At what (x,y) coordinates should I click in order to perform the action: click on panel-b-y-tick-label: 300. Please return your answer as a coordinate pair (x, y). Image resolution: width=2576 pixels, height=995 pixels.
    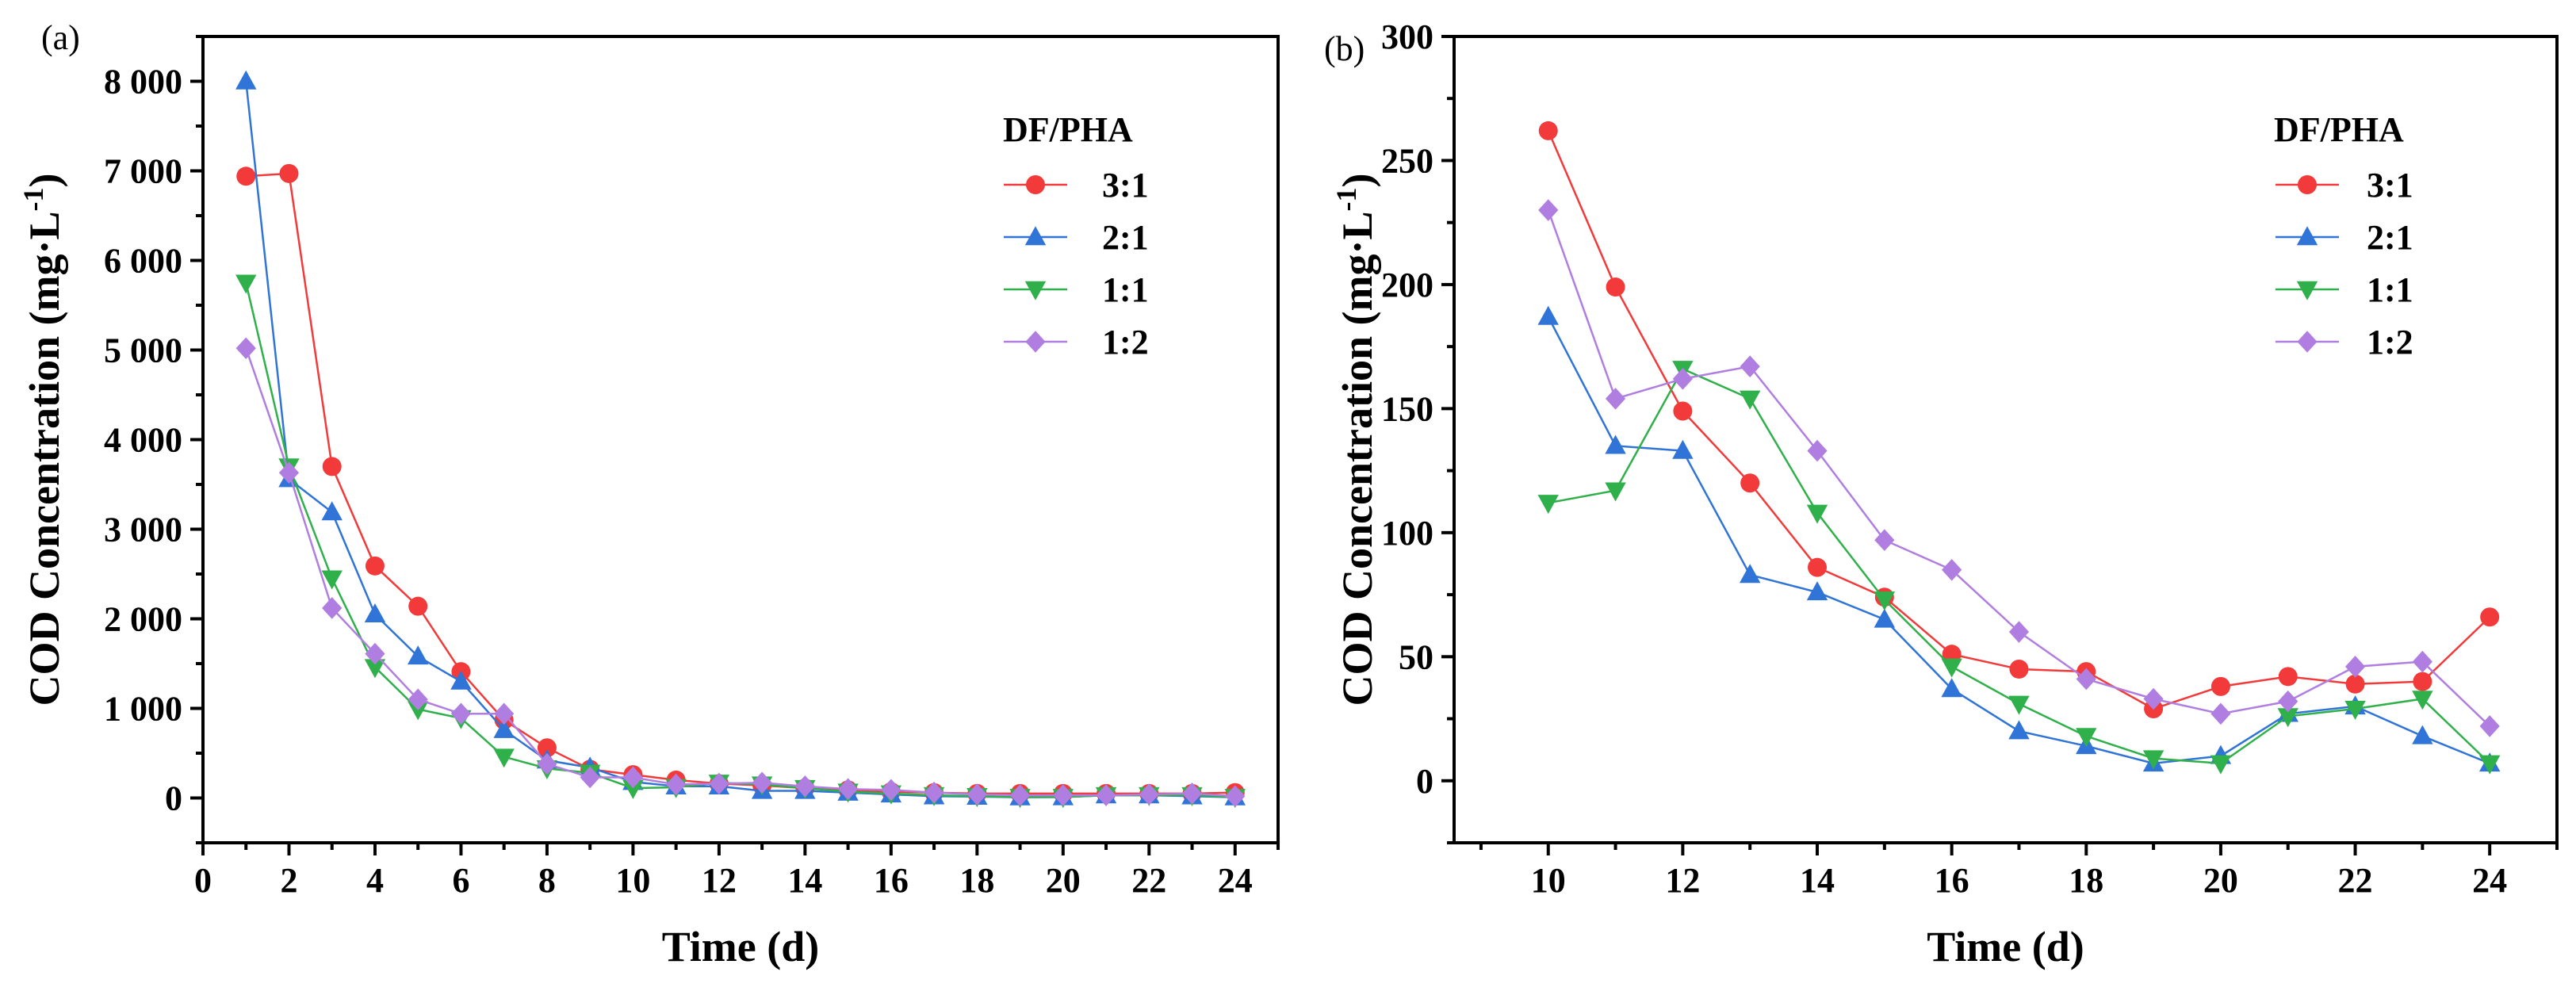
    Looking at the image, I should click on (1407, 36).